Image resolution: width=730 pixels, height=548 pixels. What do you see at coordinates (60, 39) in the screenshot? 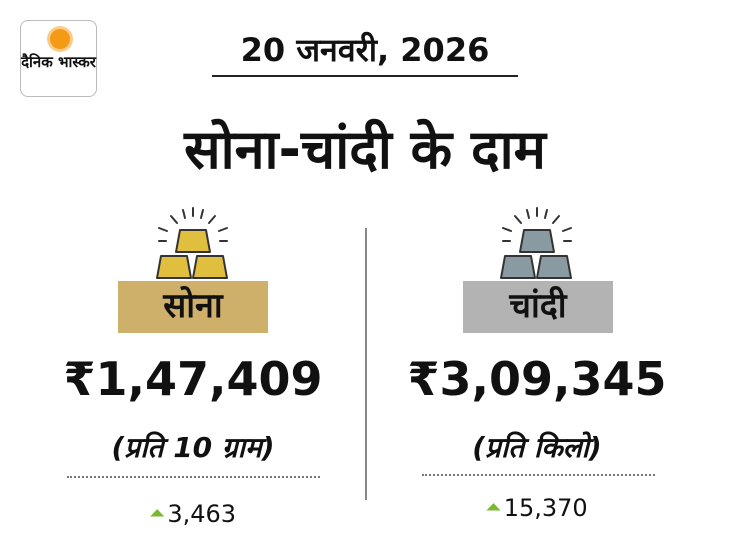
I see `sun-icon` at bounding box center [60, 39].